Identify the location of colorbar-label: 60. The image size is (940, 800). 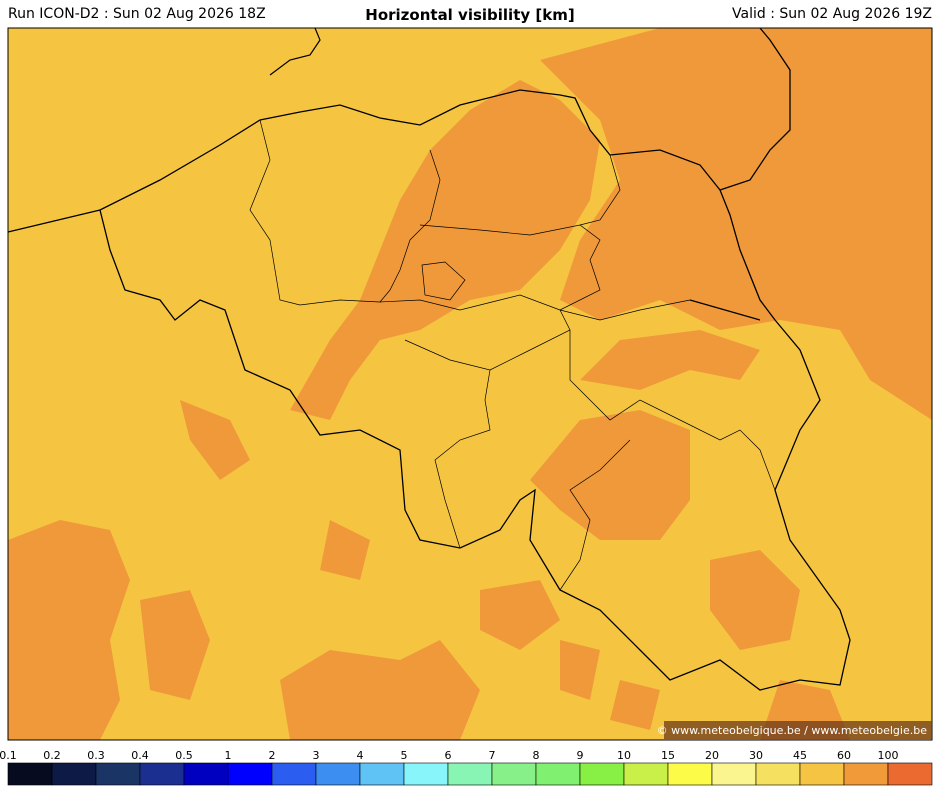
(844, 755).